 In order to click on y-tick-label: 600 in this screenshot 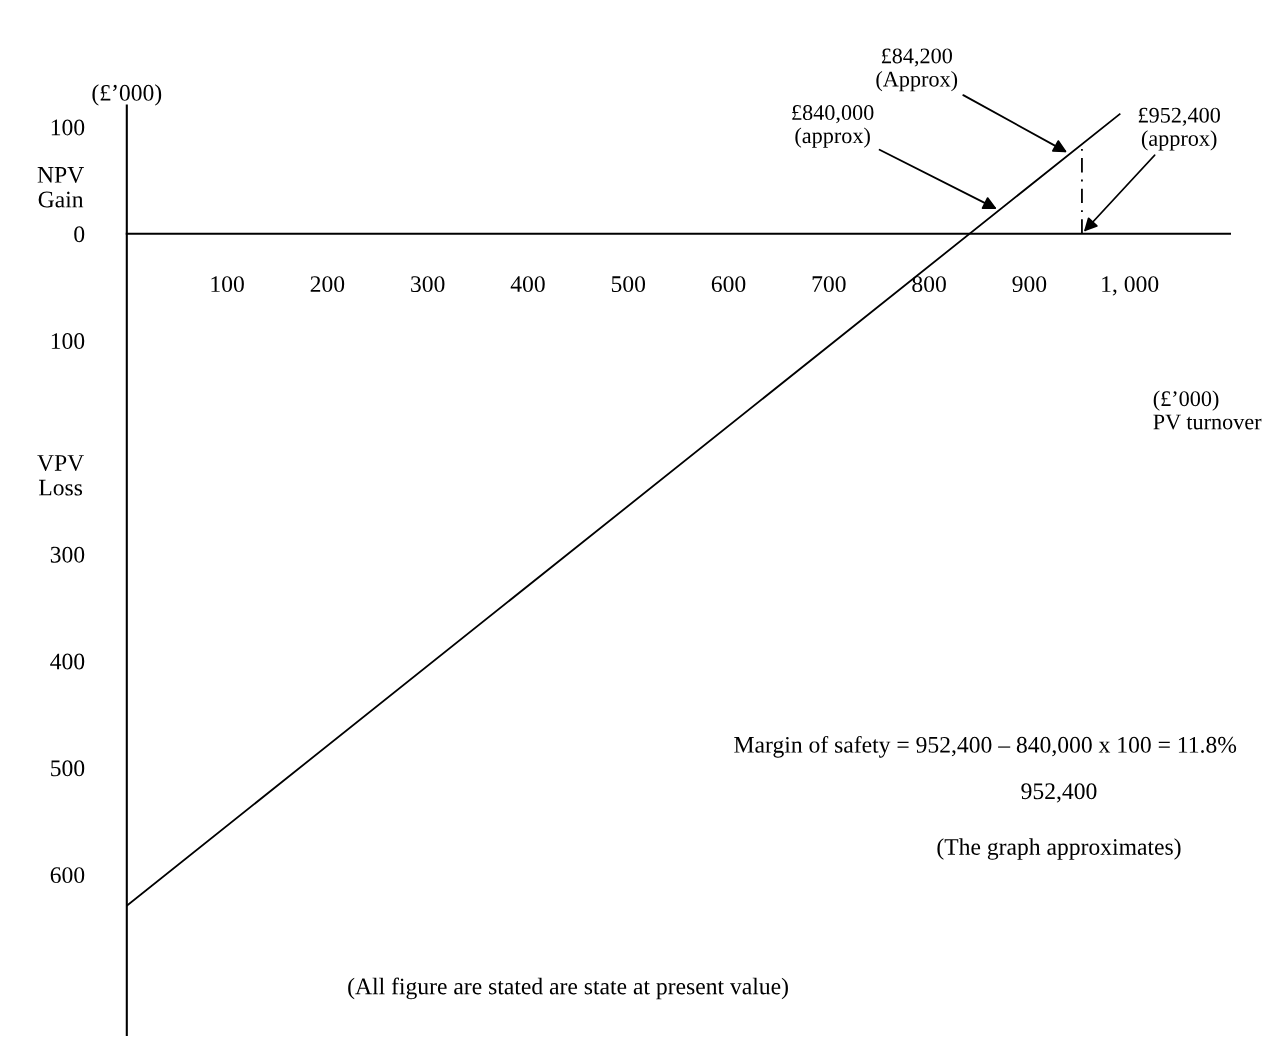, I will do `click(67, 875)`.